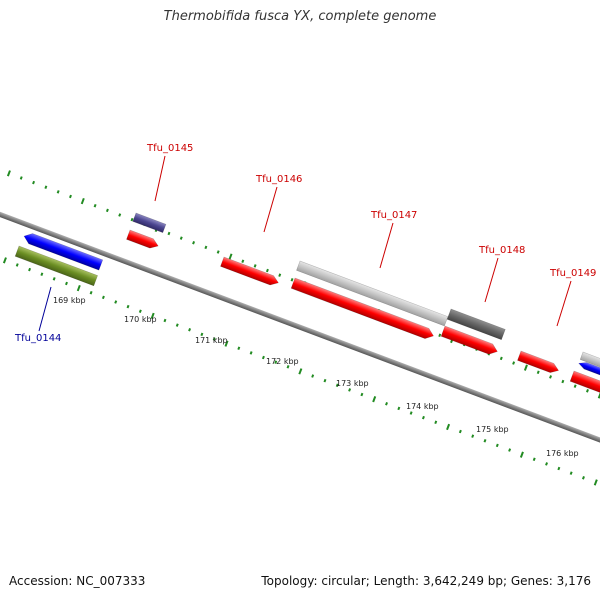  Describe the element at coordinates (572, 273) in the screenshot. I see `gene-label-tfu-0149: Tfu_0149` at that location.